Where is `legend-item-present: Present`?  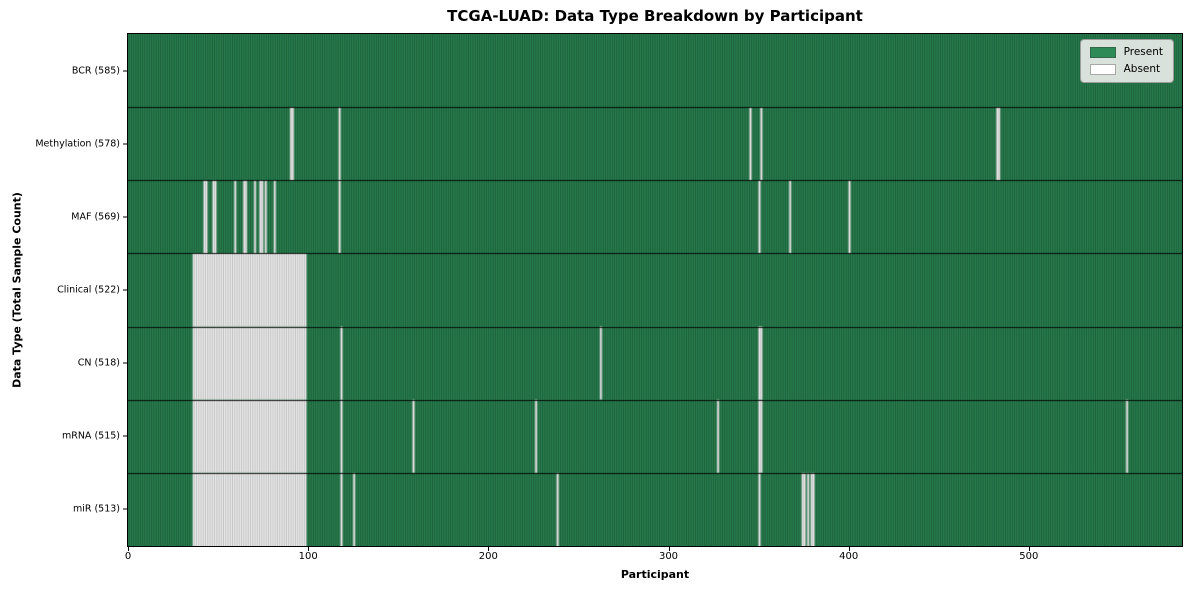
legend-item-present: Present is located at coordinates (1126, 52).